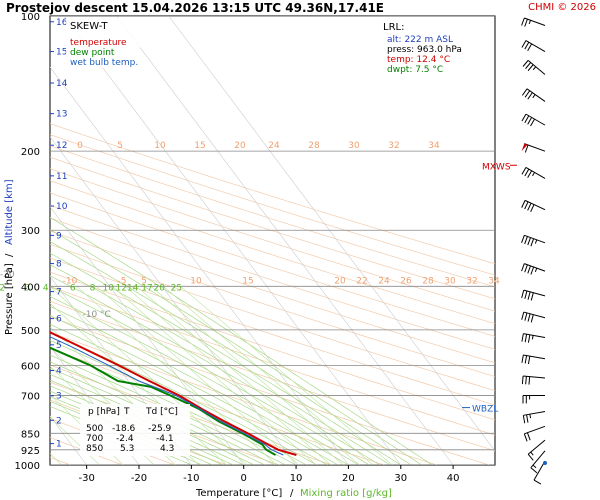 This screenshot has width=600, height=500. What do you see at coordinates (104, 63) in the screenshot?
I see `legend-wet-bulb: wet bulb temp.` at bounding box center [104, 63].